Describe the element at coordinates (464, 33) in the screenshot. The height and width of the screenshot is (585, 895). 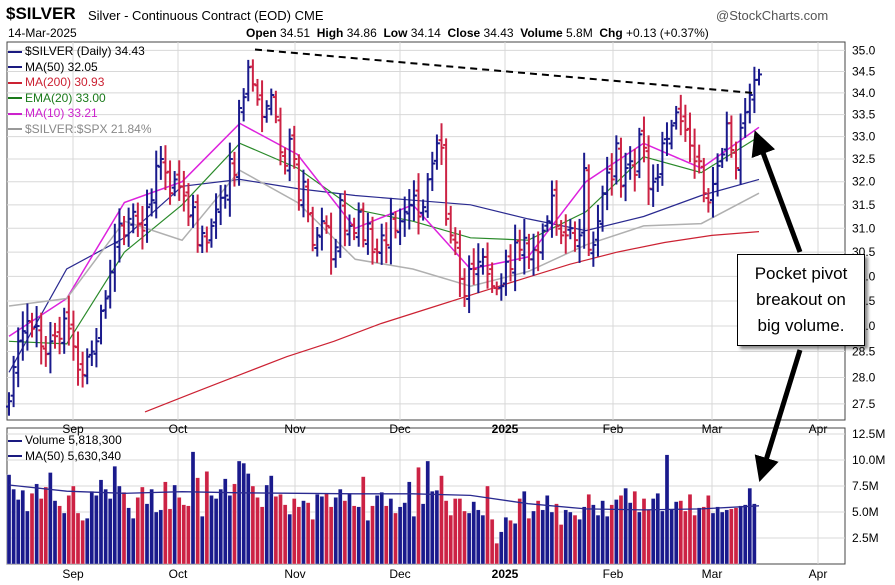
I see `close-label: Close` at that location.